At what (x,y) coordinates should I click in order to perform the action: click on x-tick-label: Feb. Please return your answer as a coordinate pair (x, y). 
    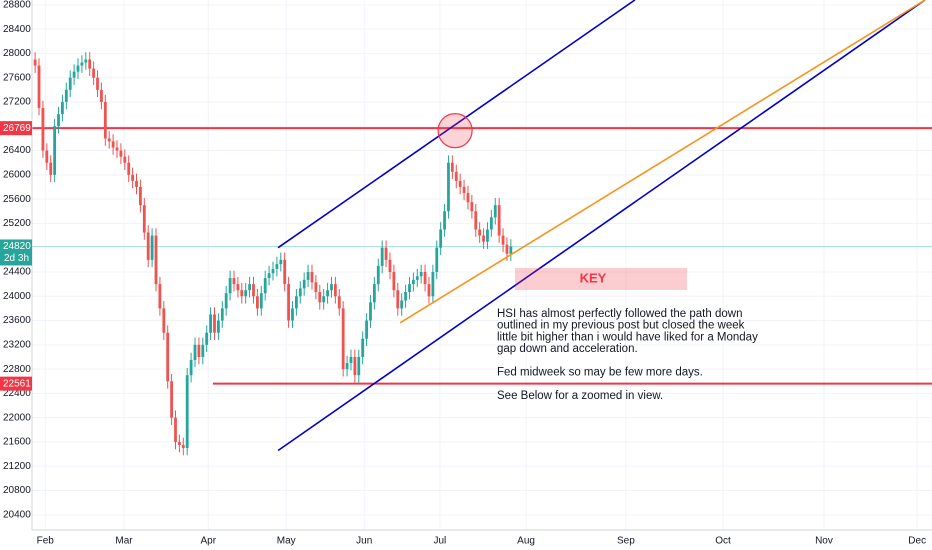
    Looking at the image, I should click on (46, 541).